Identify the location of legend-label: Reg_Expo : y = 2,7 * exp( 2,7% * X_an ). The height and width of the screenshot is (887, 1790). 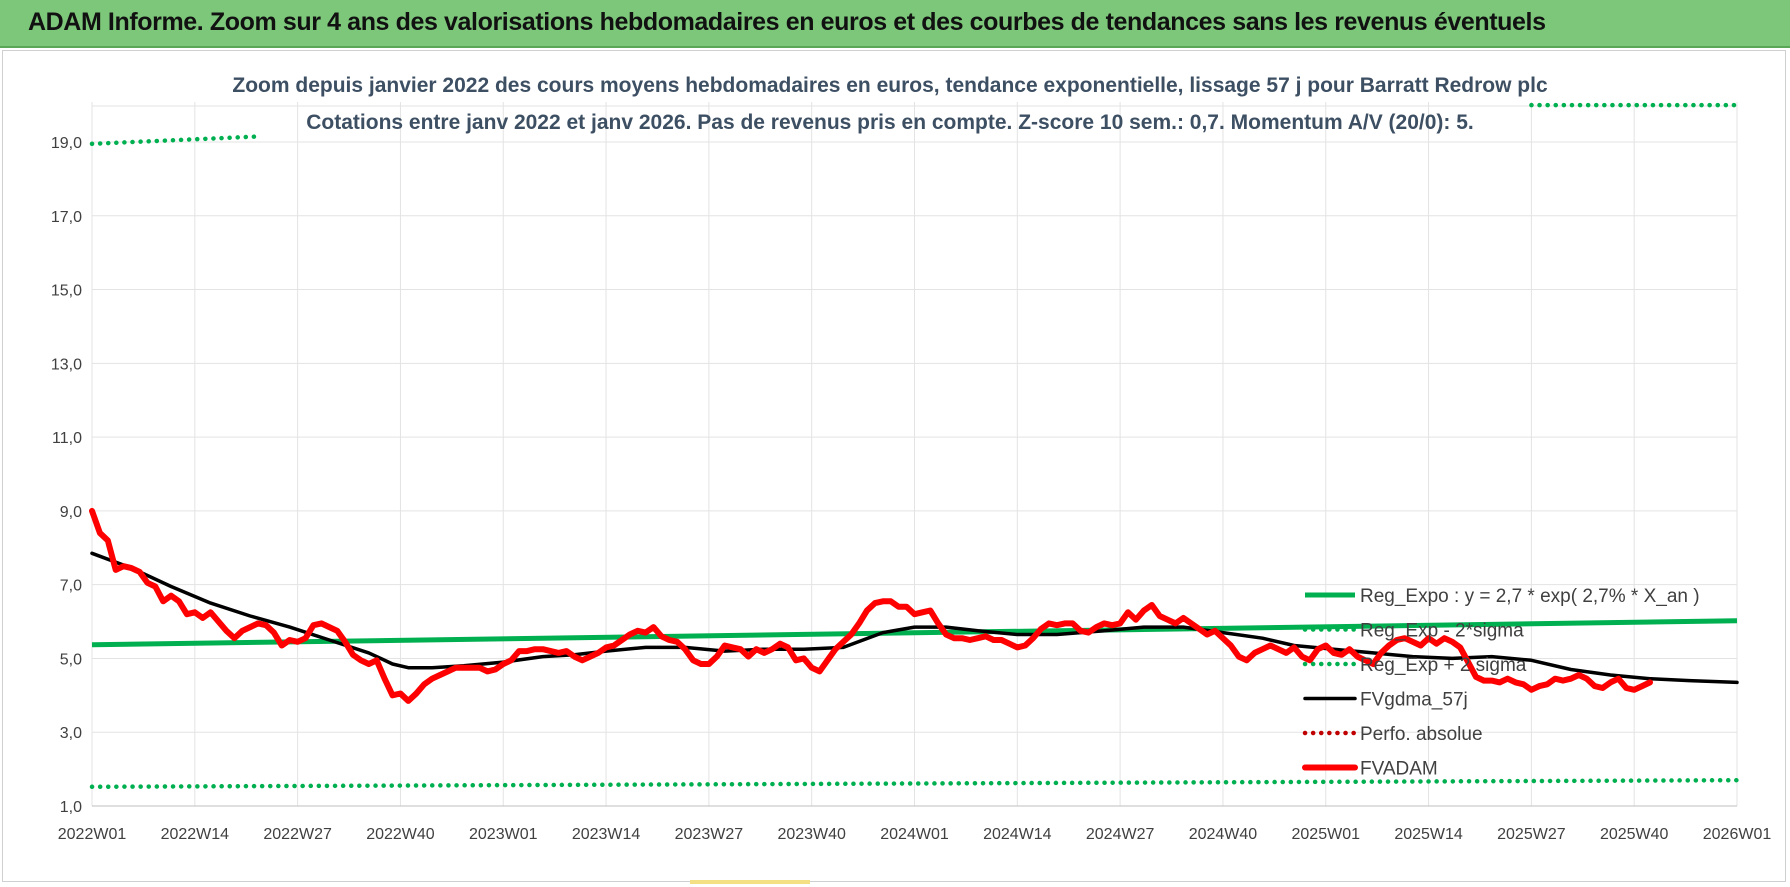
(1530, 596).